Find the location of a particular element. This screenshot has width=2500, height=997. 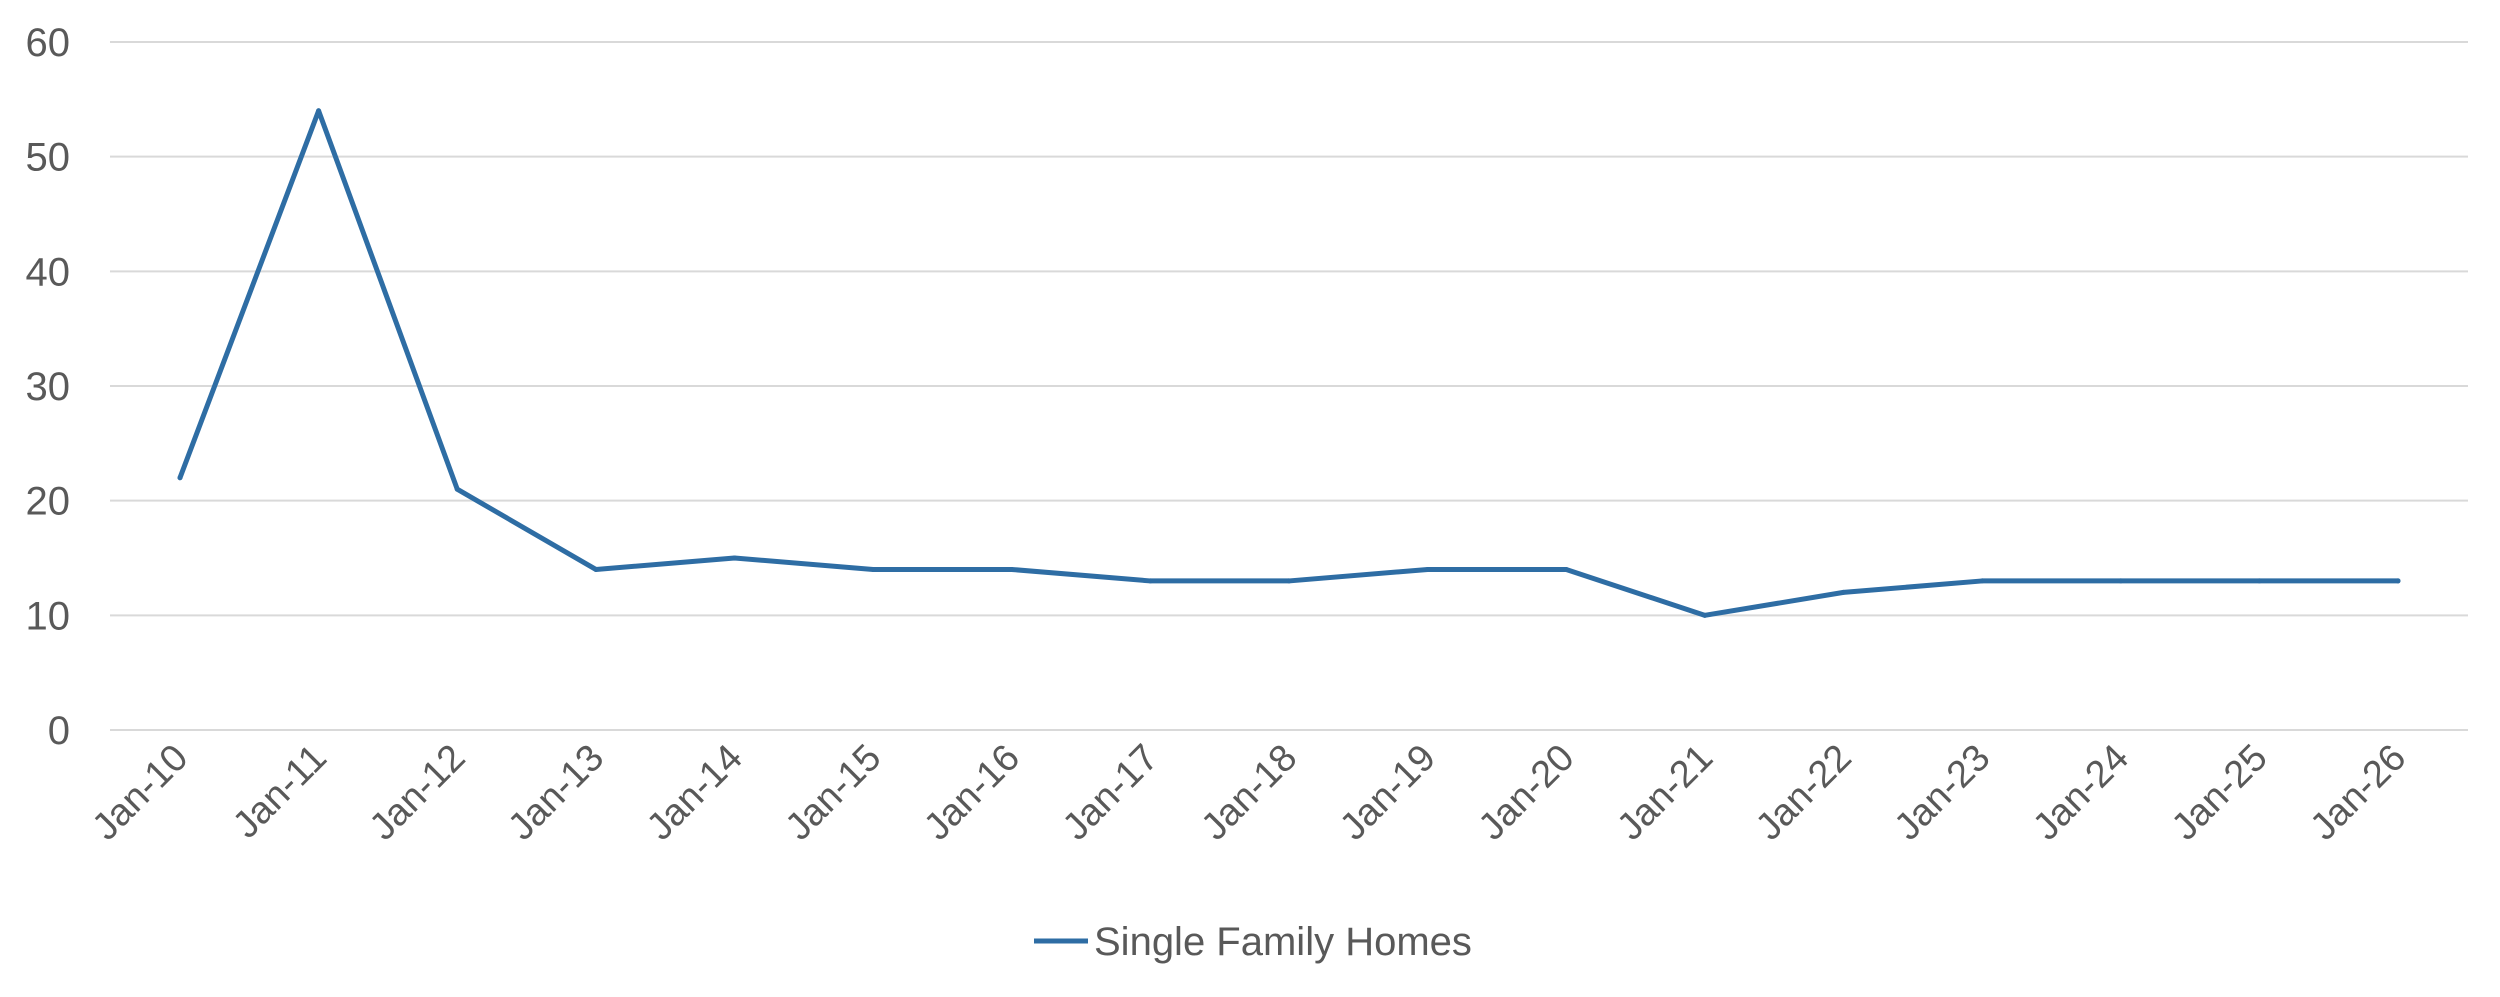

x-tick-label-jan-14: Jan-14 is located at coordinates (695, 793).